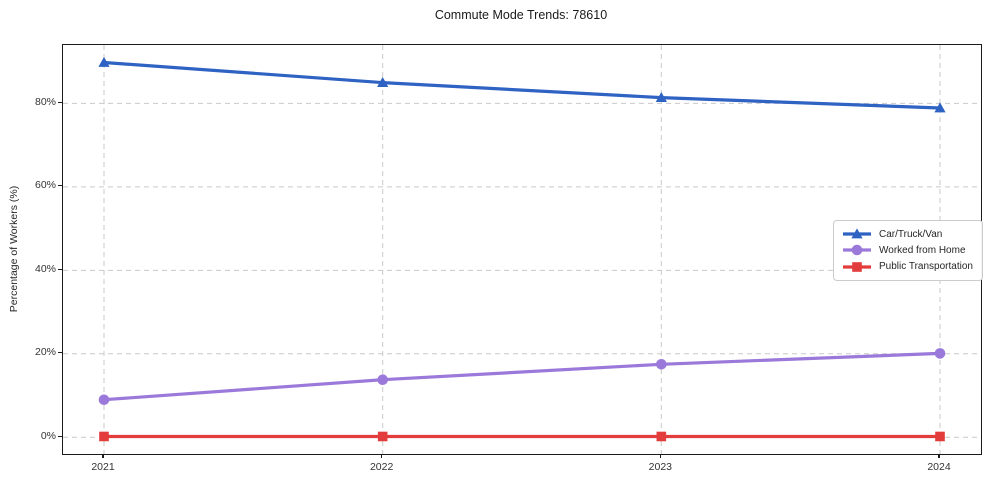 This screenshot has height=490, width=990. I want to click on y-axis-label: Percentage of Workers (%), so click(14, 249).